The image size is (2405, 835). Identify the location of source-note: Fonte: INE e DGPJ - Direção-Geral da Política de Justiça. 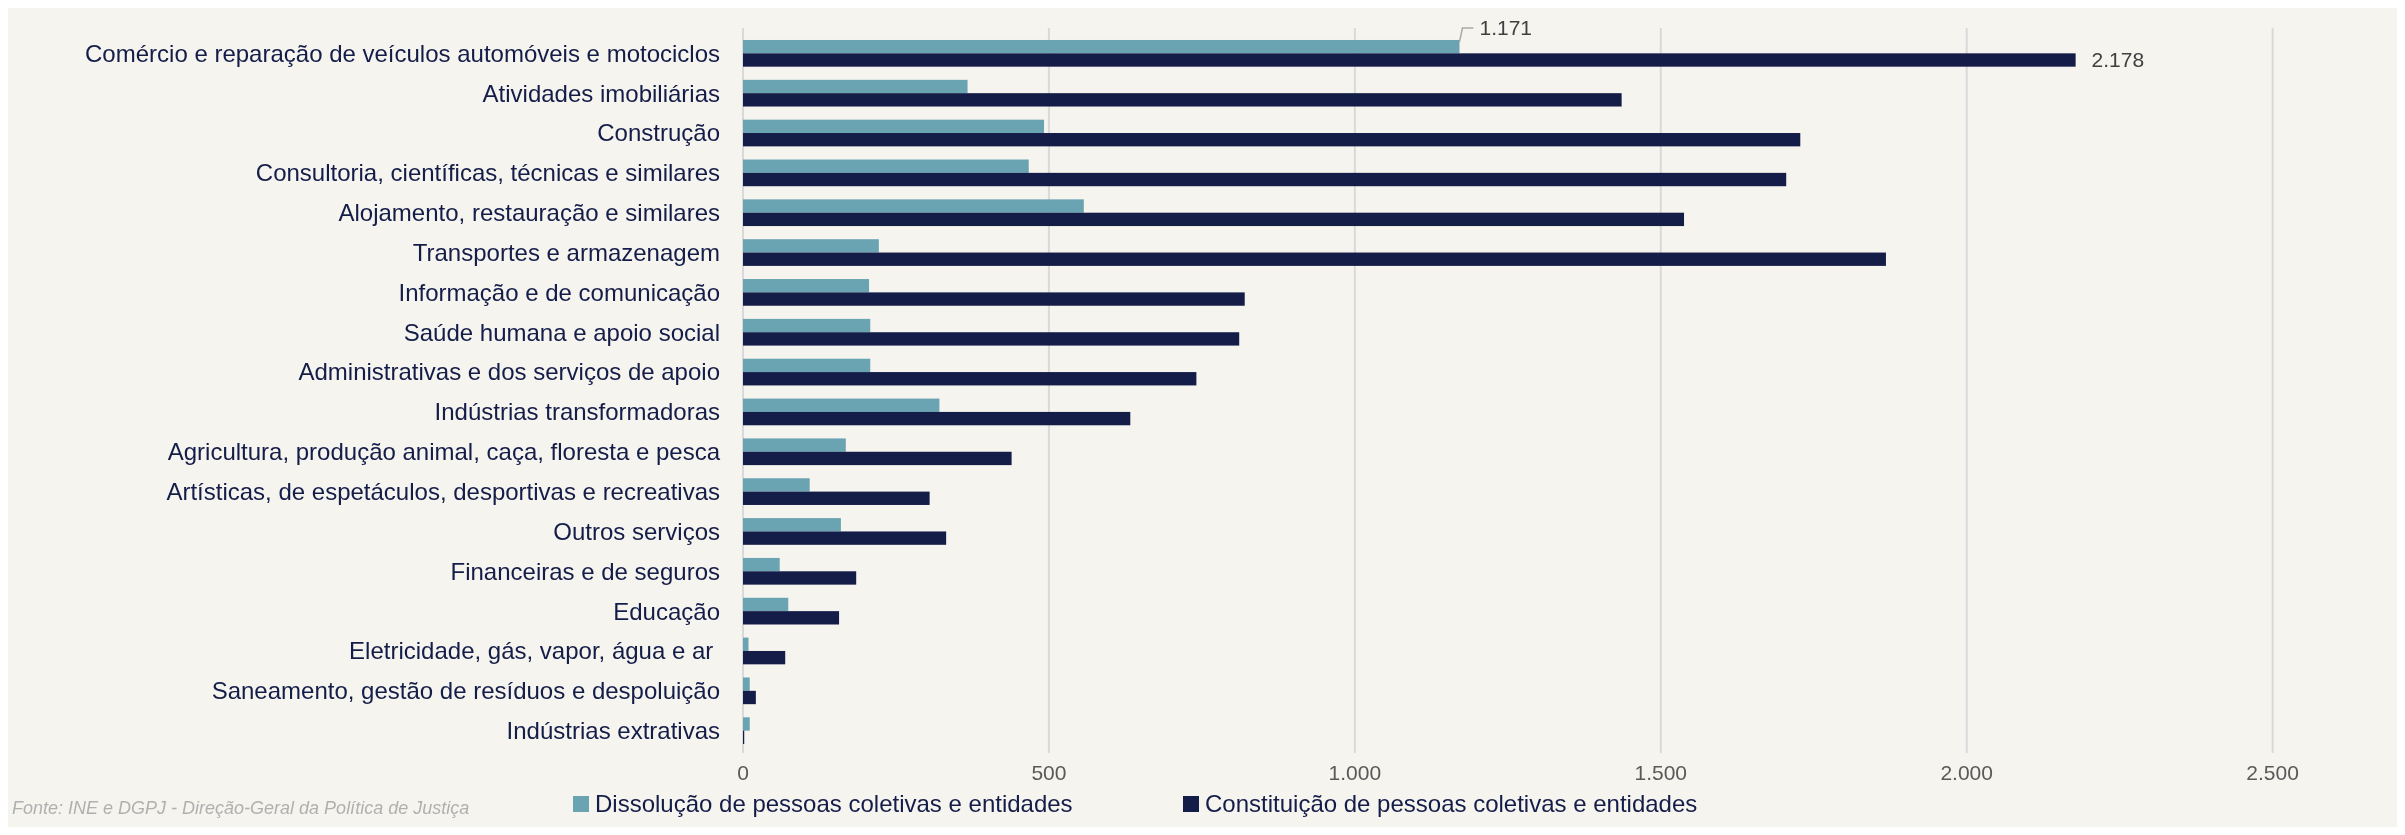
(241, 808).